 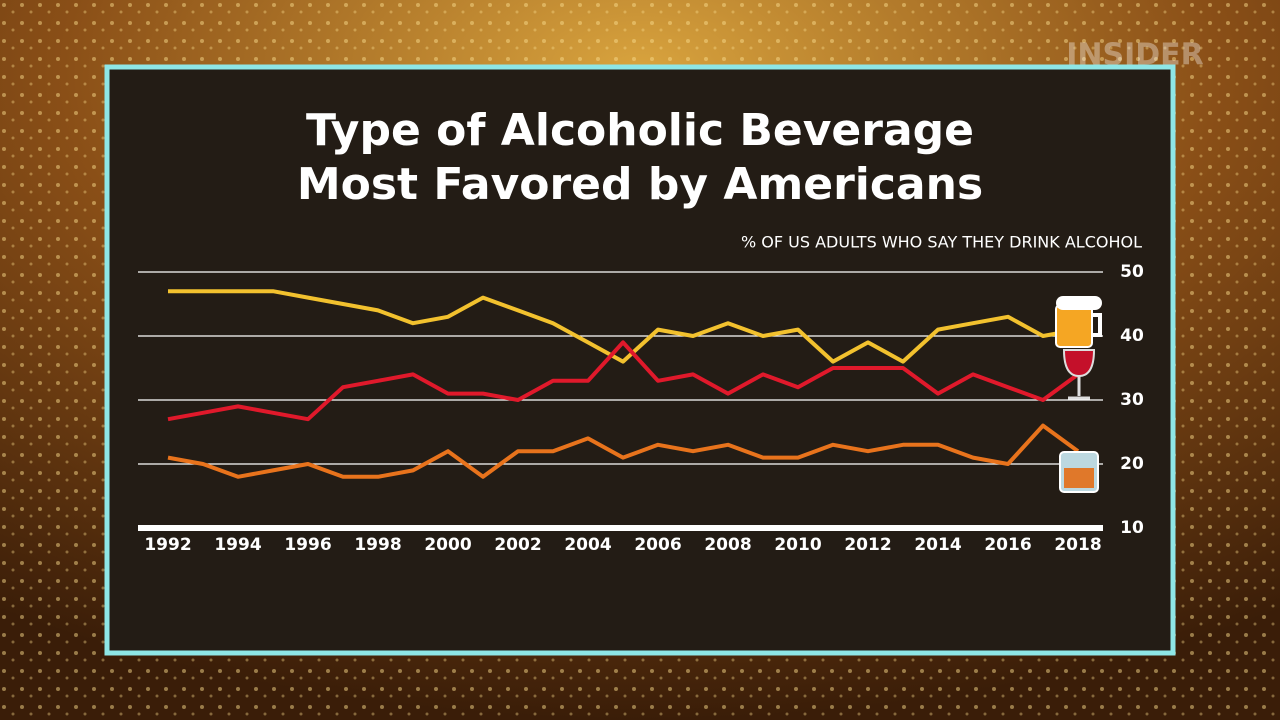 I want to click on x-tick-label: 2002, so click(x=517, y=545).